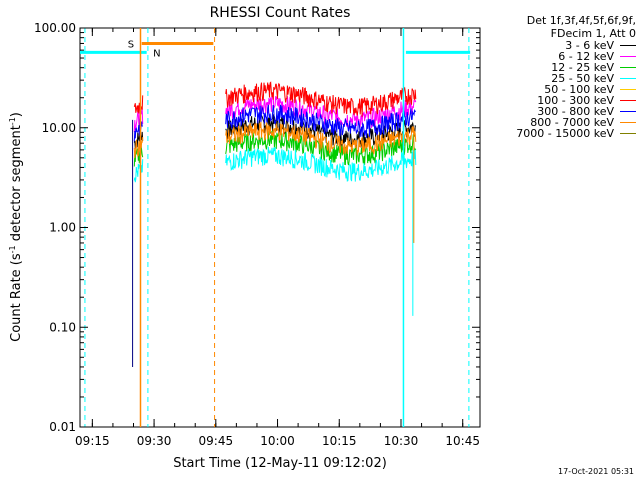  I want to click on x-axis-label: Start Time (12-May-11 09:12:02), so click(280, 463).